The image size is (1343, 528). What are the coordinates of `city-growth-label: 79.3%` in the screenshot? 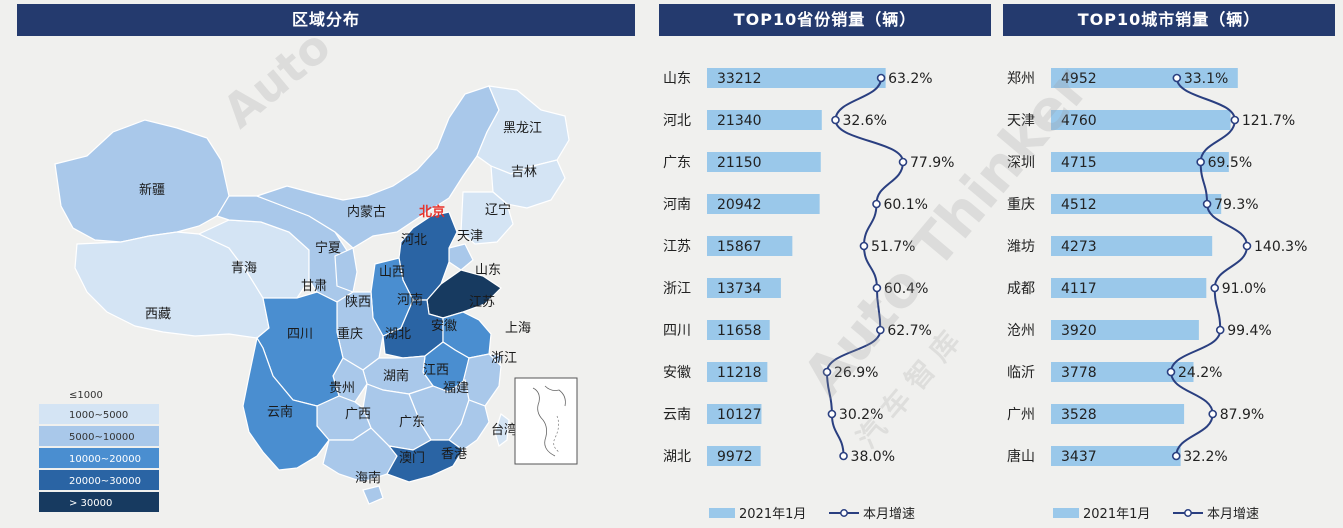 It's located at (1236, 205).